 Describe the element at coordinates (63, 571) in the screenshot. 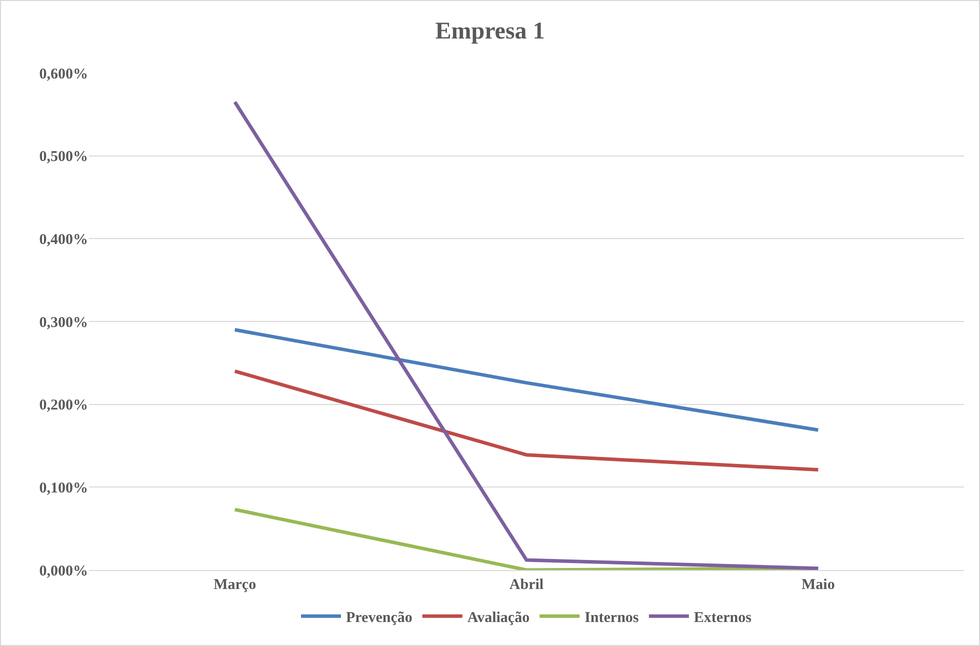

I see `y-tick-label: 0,000%` at that location.